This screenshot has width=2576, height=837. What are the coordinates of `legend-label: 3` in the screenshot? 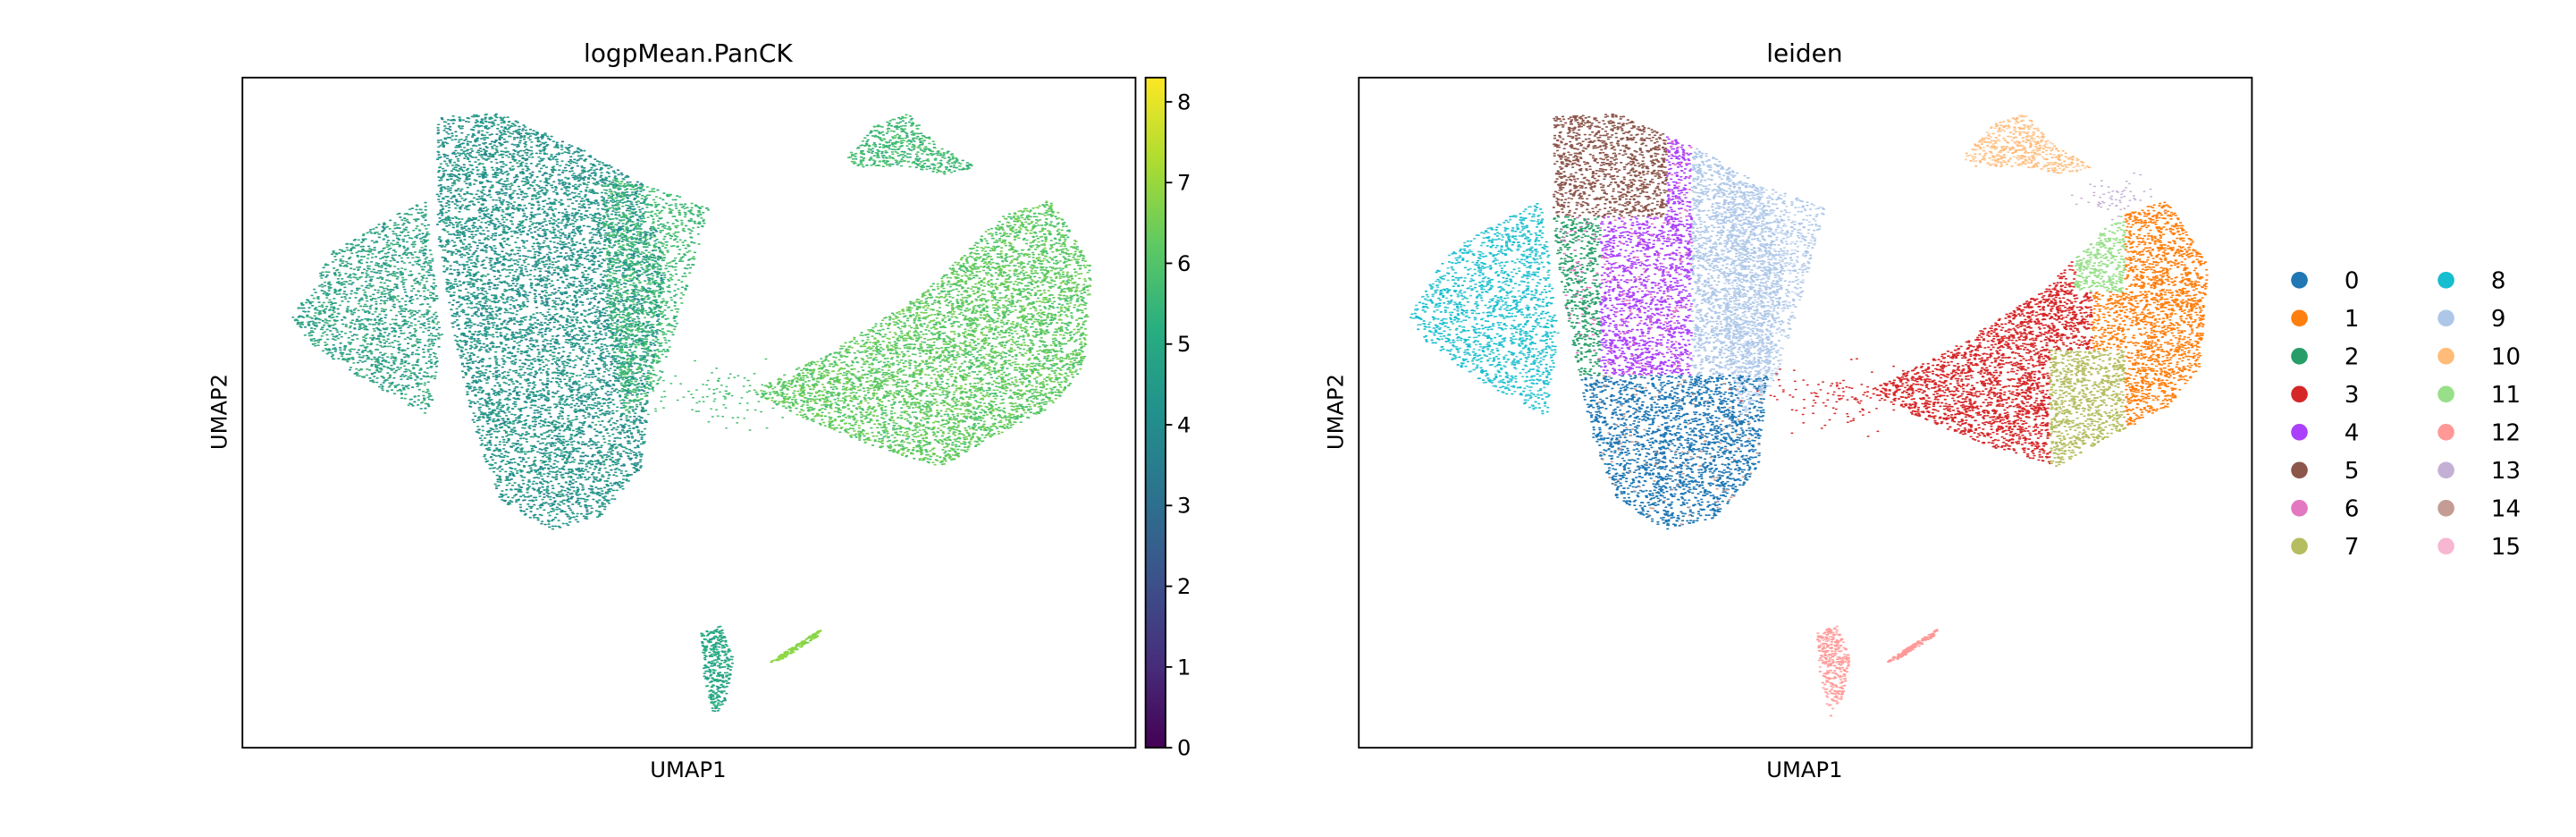 It's located at (2352, 395).